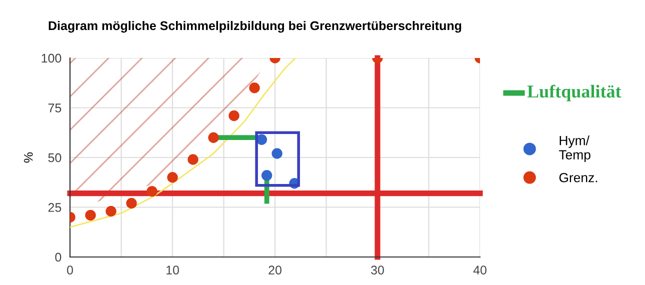  Describe the element at coordinates (255, 26) in the screenshot. I see `chart-title: Diagram mögliche Schimmelpilzbildung bei Grenzwertüberschreitung` at that location.